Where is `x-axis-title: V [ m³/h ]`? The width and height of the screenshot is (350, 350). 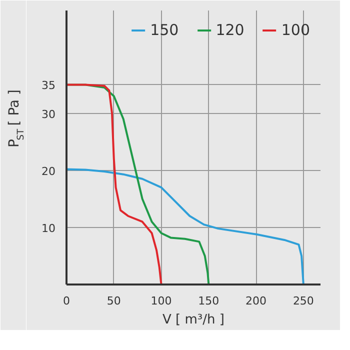
x-axis-title: V [ m³/h ] is located at coordinates (193, 320).